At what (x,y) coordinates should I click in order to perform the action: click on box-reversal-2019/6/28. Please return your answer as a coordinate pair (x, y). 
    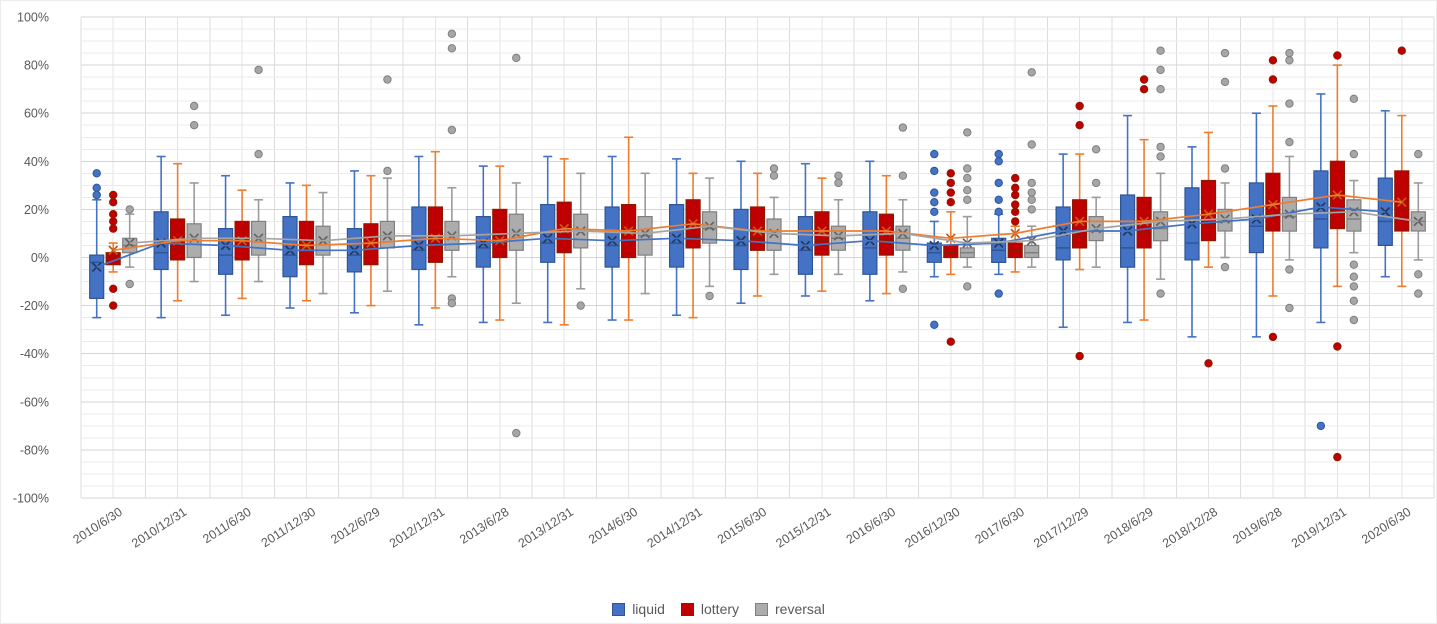
    Looking at the image, I should click on (1289, 208).